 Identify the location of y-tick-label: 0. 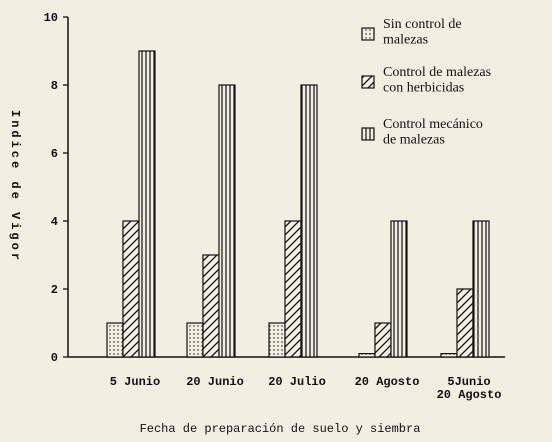
(54, 358).